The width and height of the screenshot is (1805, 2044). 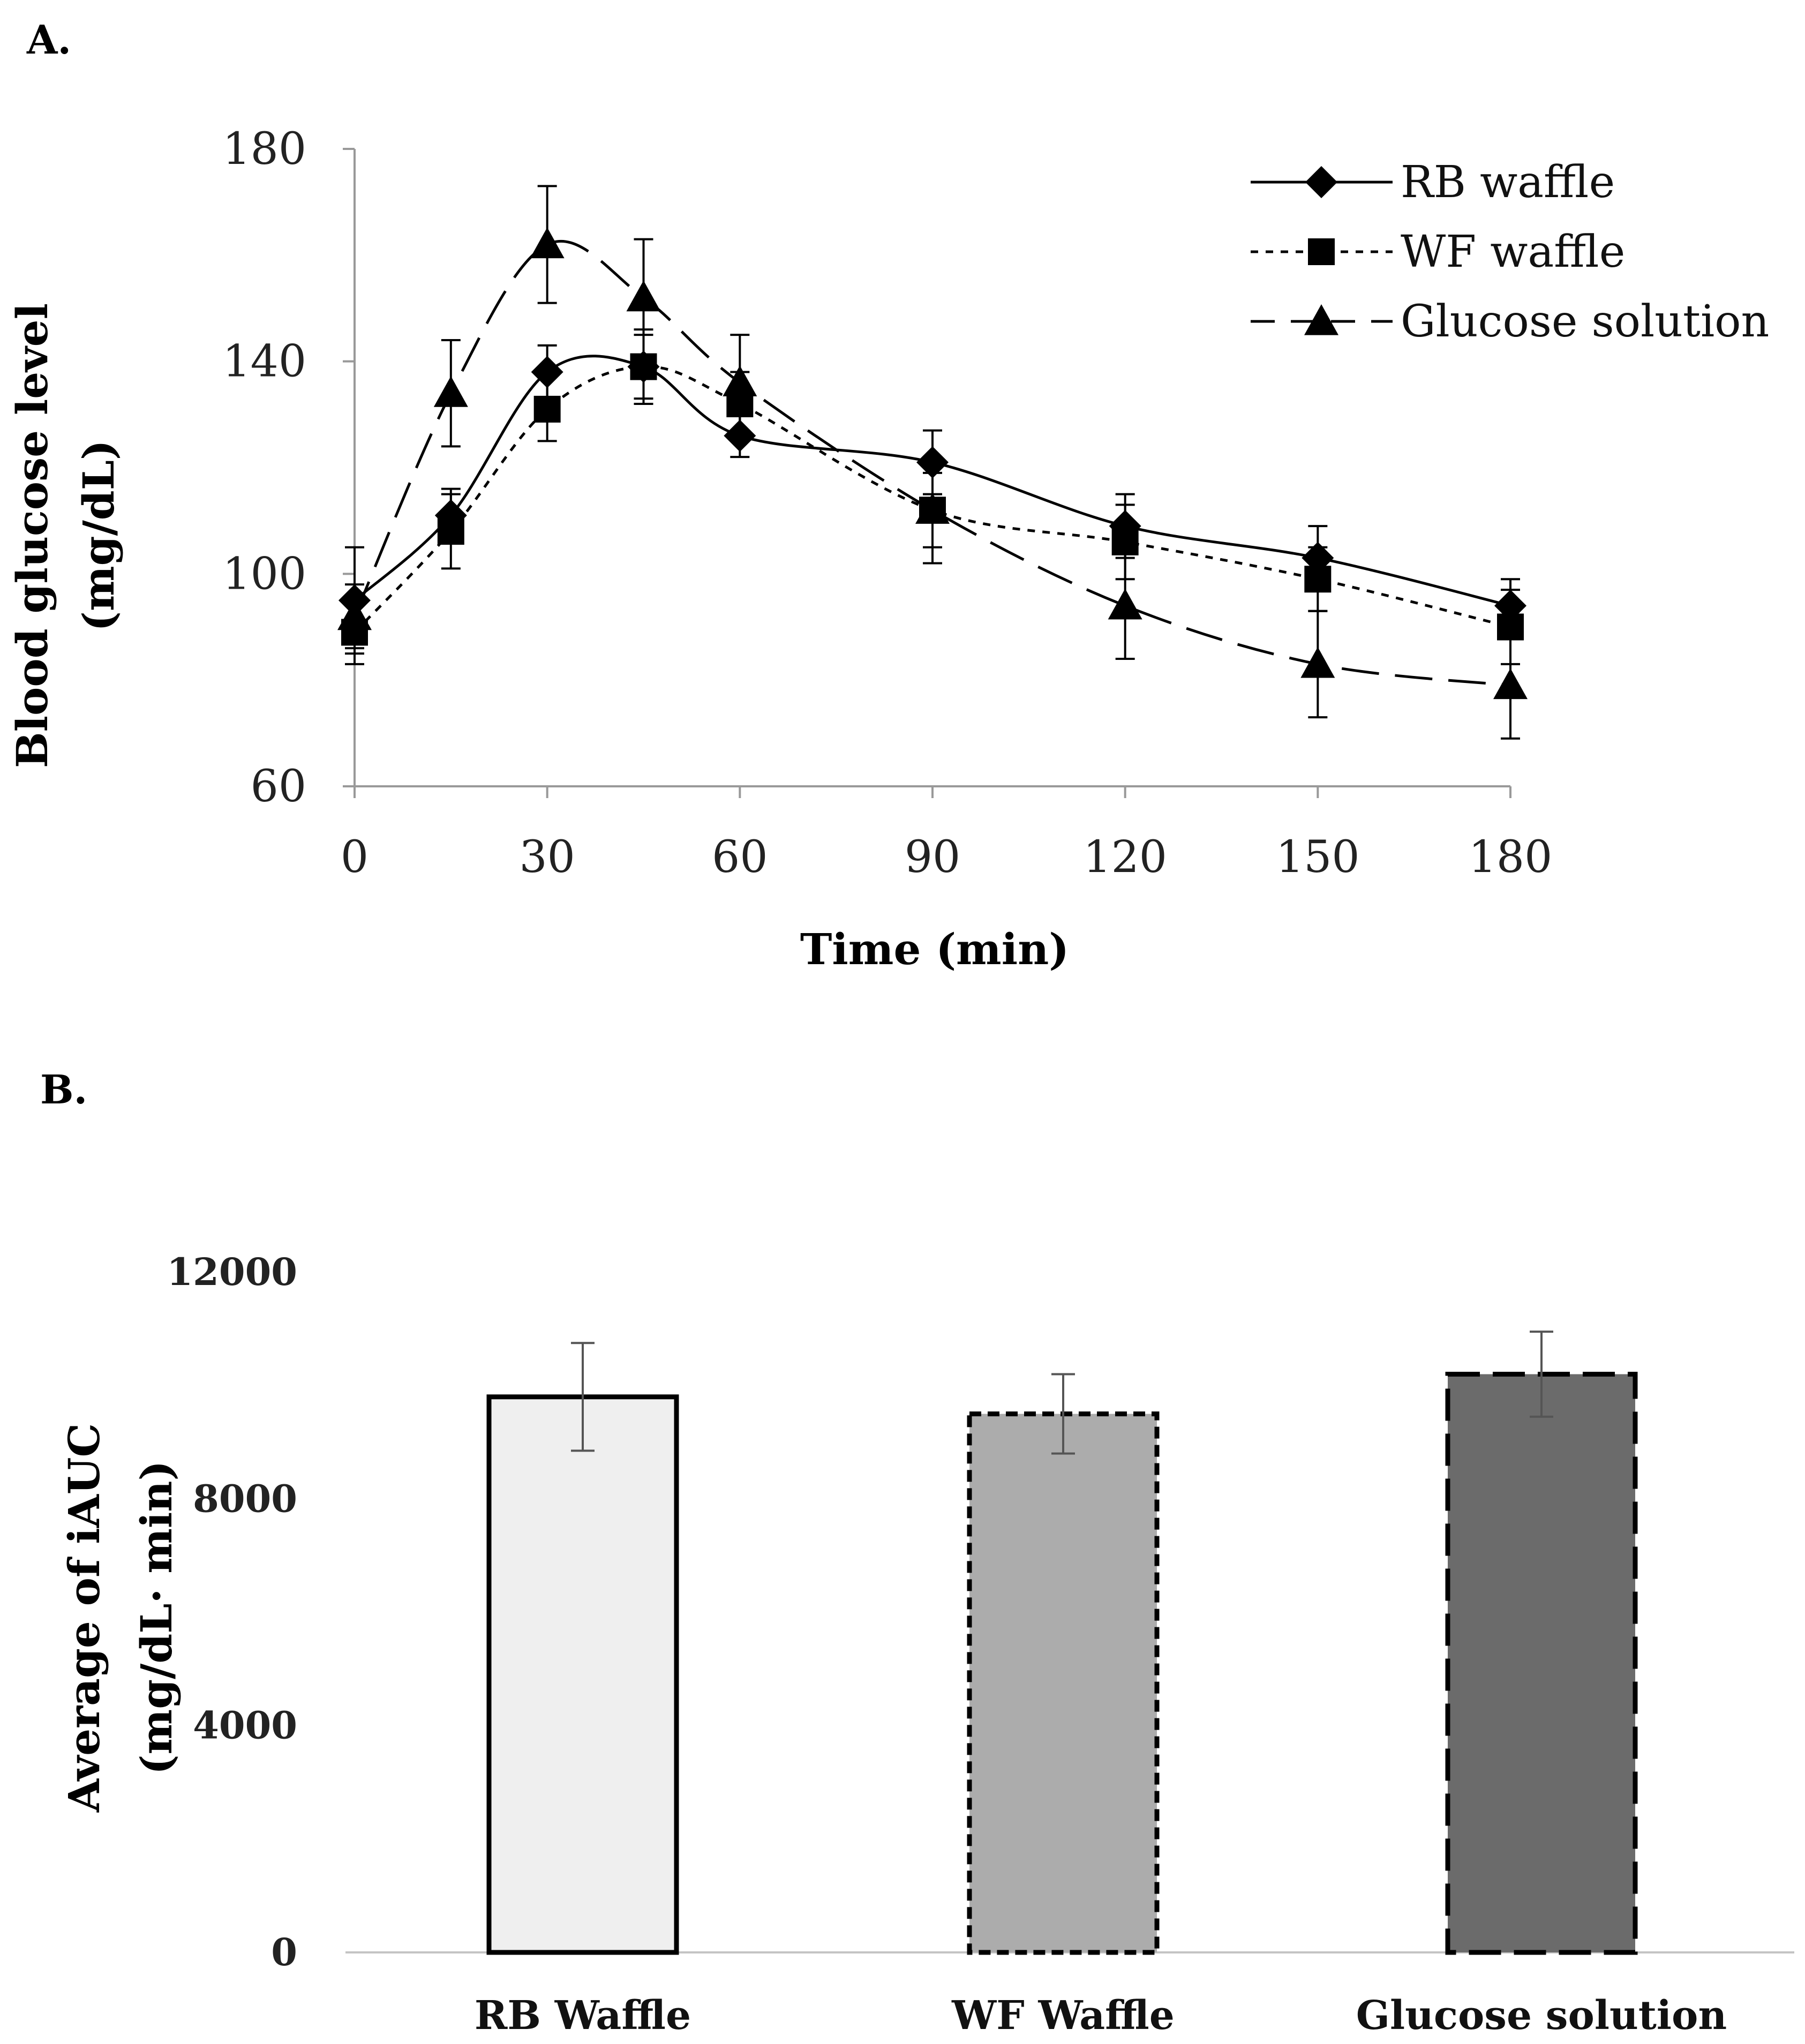 I want to click on legend-entry: WF waffle, so click(x=1438, y=252).